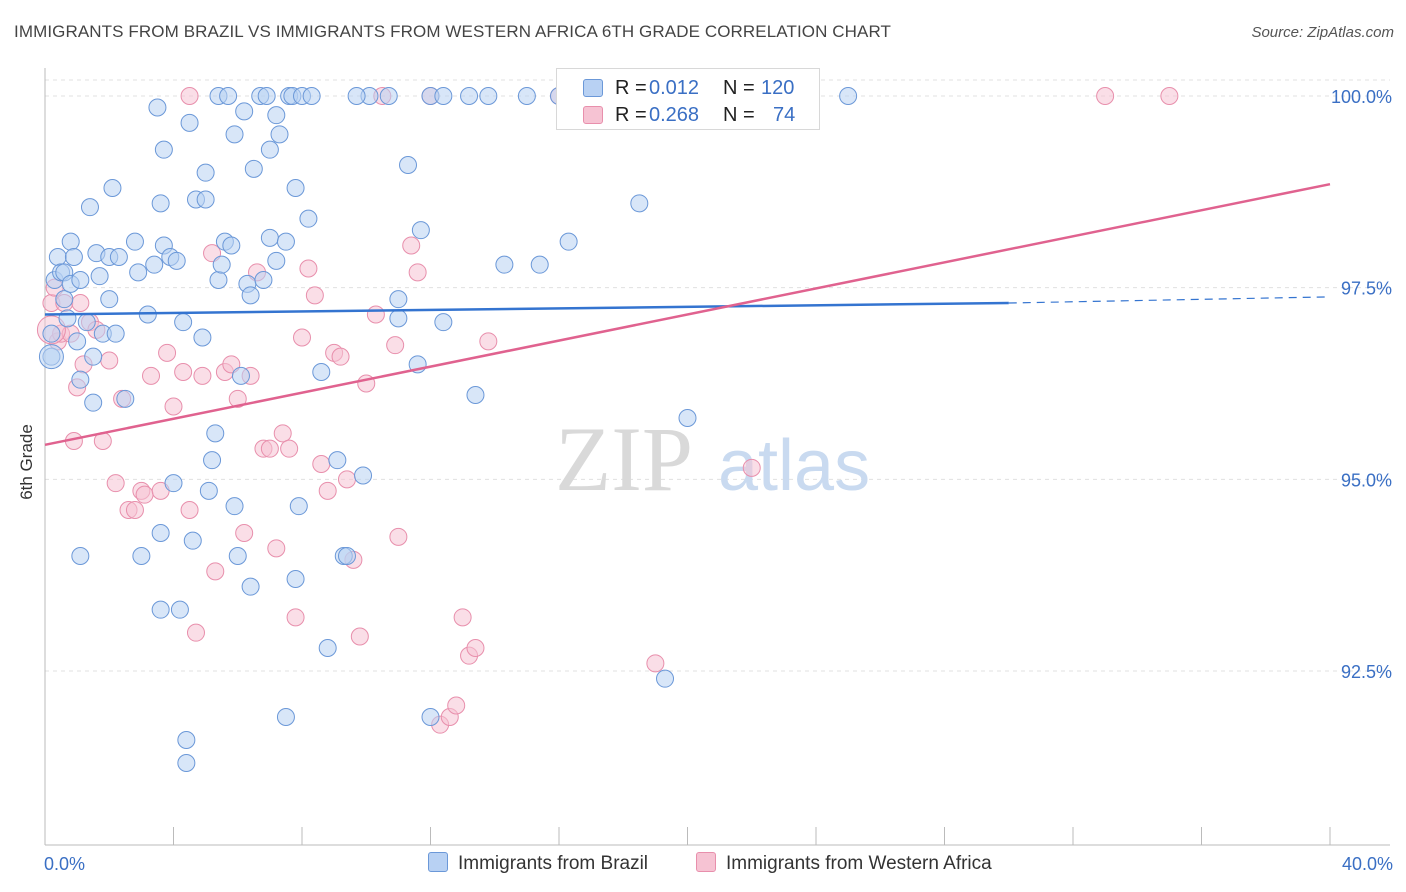 The image size is (1406, 892). What do you see at coordinates (1366, 672) in the screenshot?
I see `y-tick-label: 92.5%` at bounding box center [1366, 672].